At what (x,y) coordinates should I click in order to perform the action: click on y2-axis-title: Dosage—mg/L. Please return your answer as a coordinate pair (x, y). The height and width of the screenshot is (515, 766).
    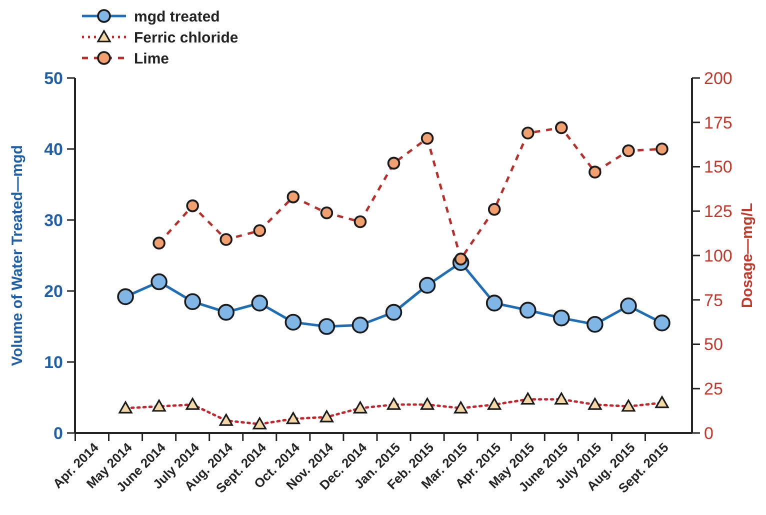
    Looking at the image, I should click on (747, 255).